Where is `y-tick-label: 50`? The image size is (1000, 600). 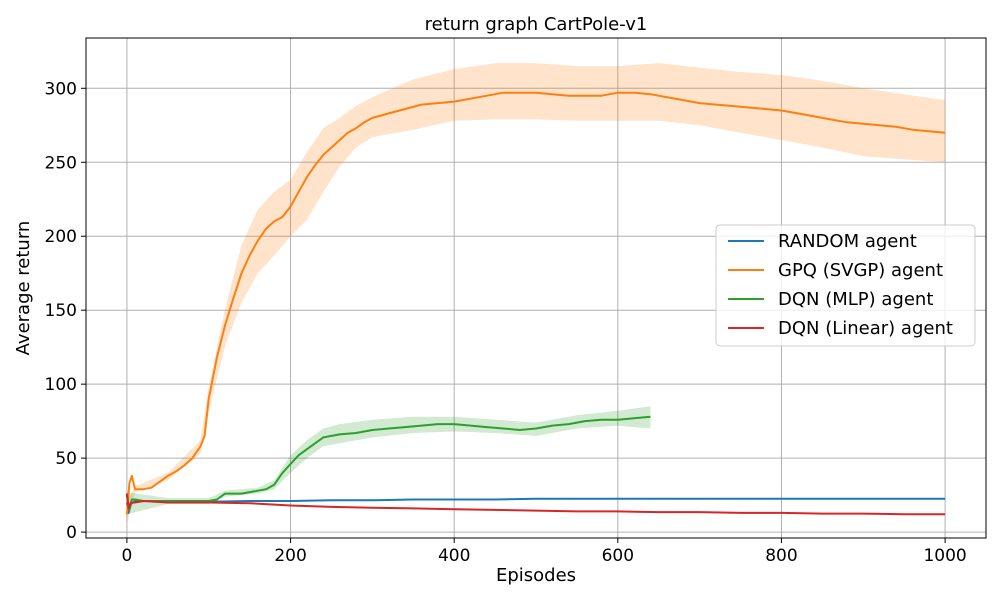
y-tick-label: 50 is located at coordinates (66, 459).